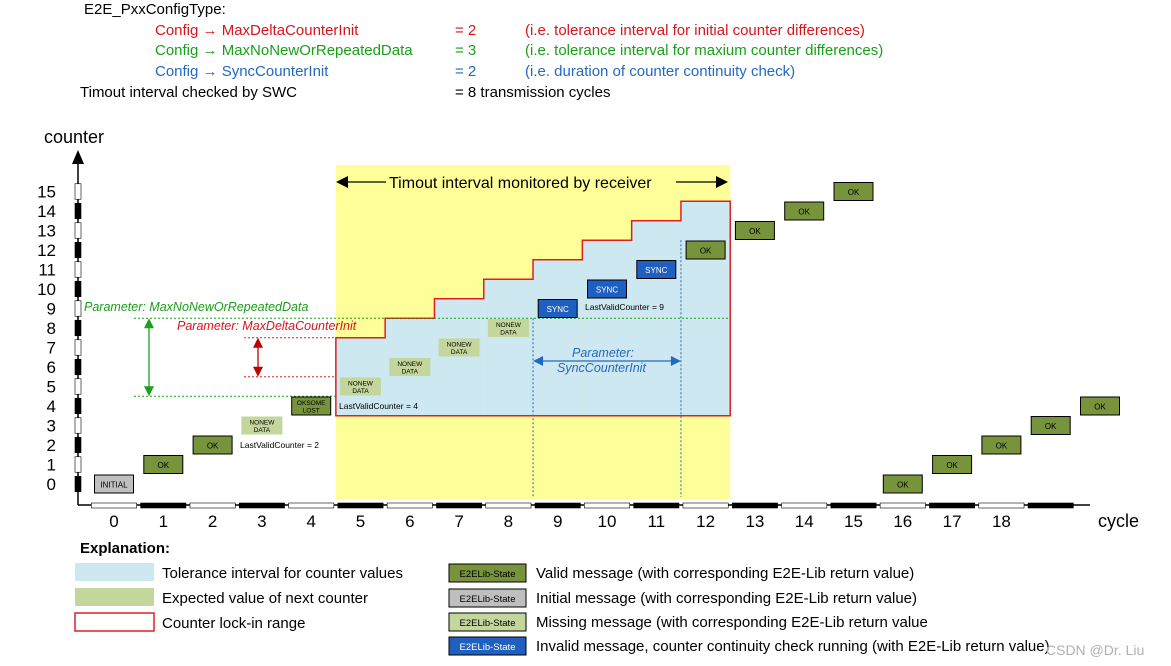 The height and width of the screenshot is (666, 1171). Describe the element at coordinates (46, 289) in the screenshot. I see `y-tick-label: 10` at that location.